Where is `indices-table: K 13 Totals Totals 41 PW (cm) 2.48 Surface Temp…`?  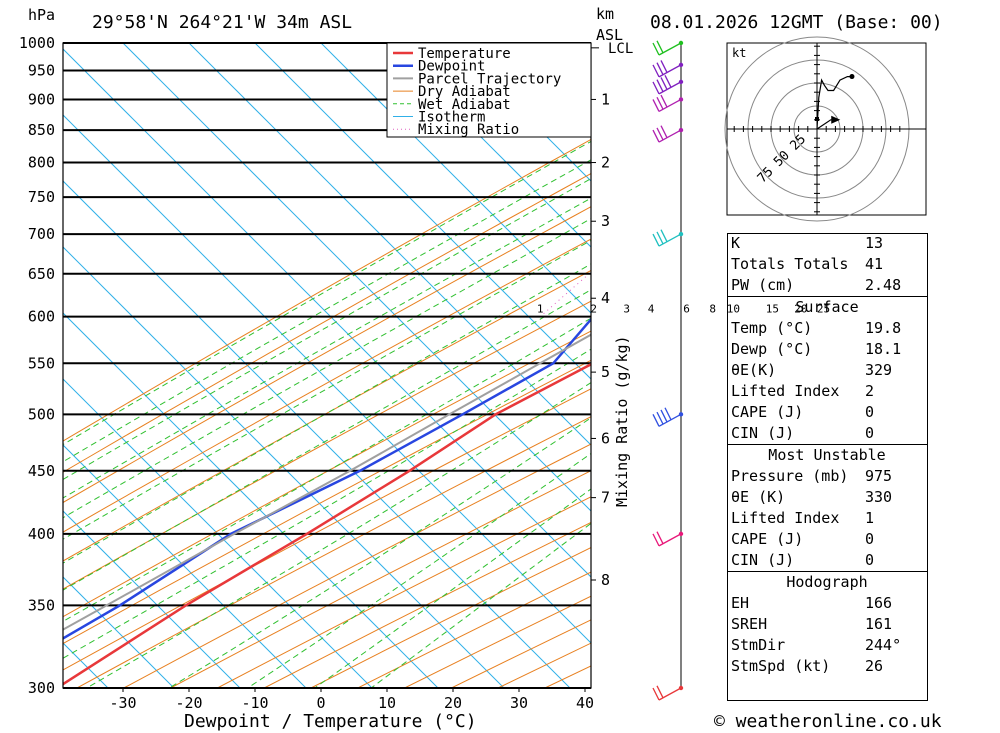
indices-table: K 13 Totals Totals 41 PW (cm) 2.48 Surface Temp… is located at coordinates (827, 455).